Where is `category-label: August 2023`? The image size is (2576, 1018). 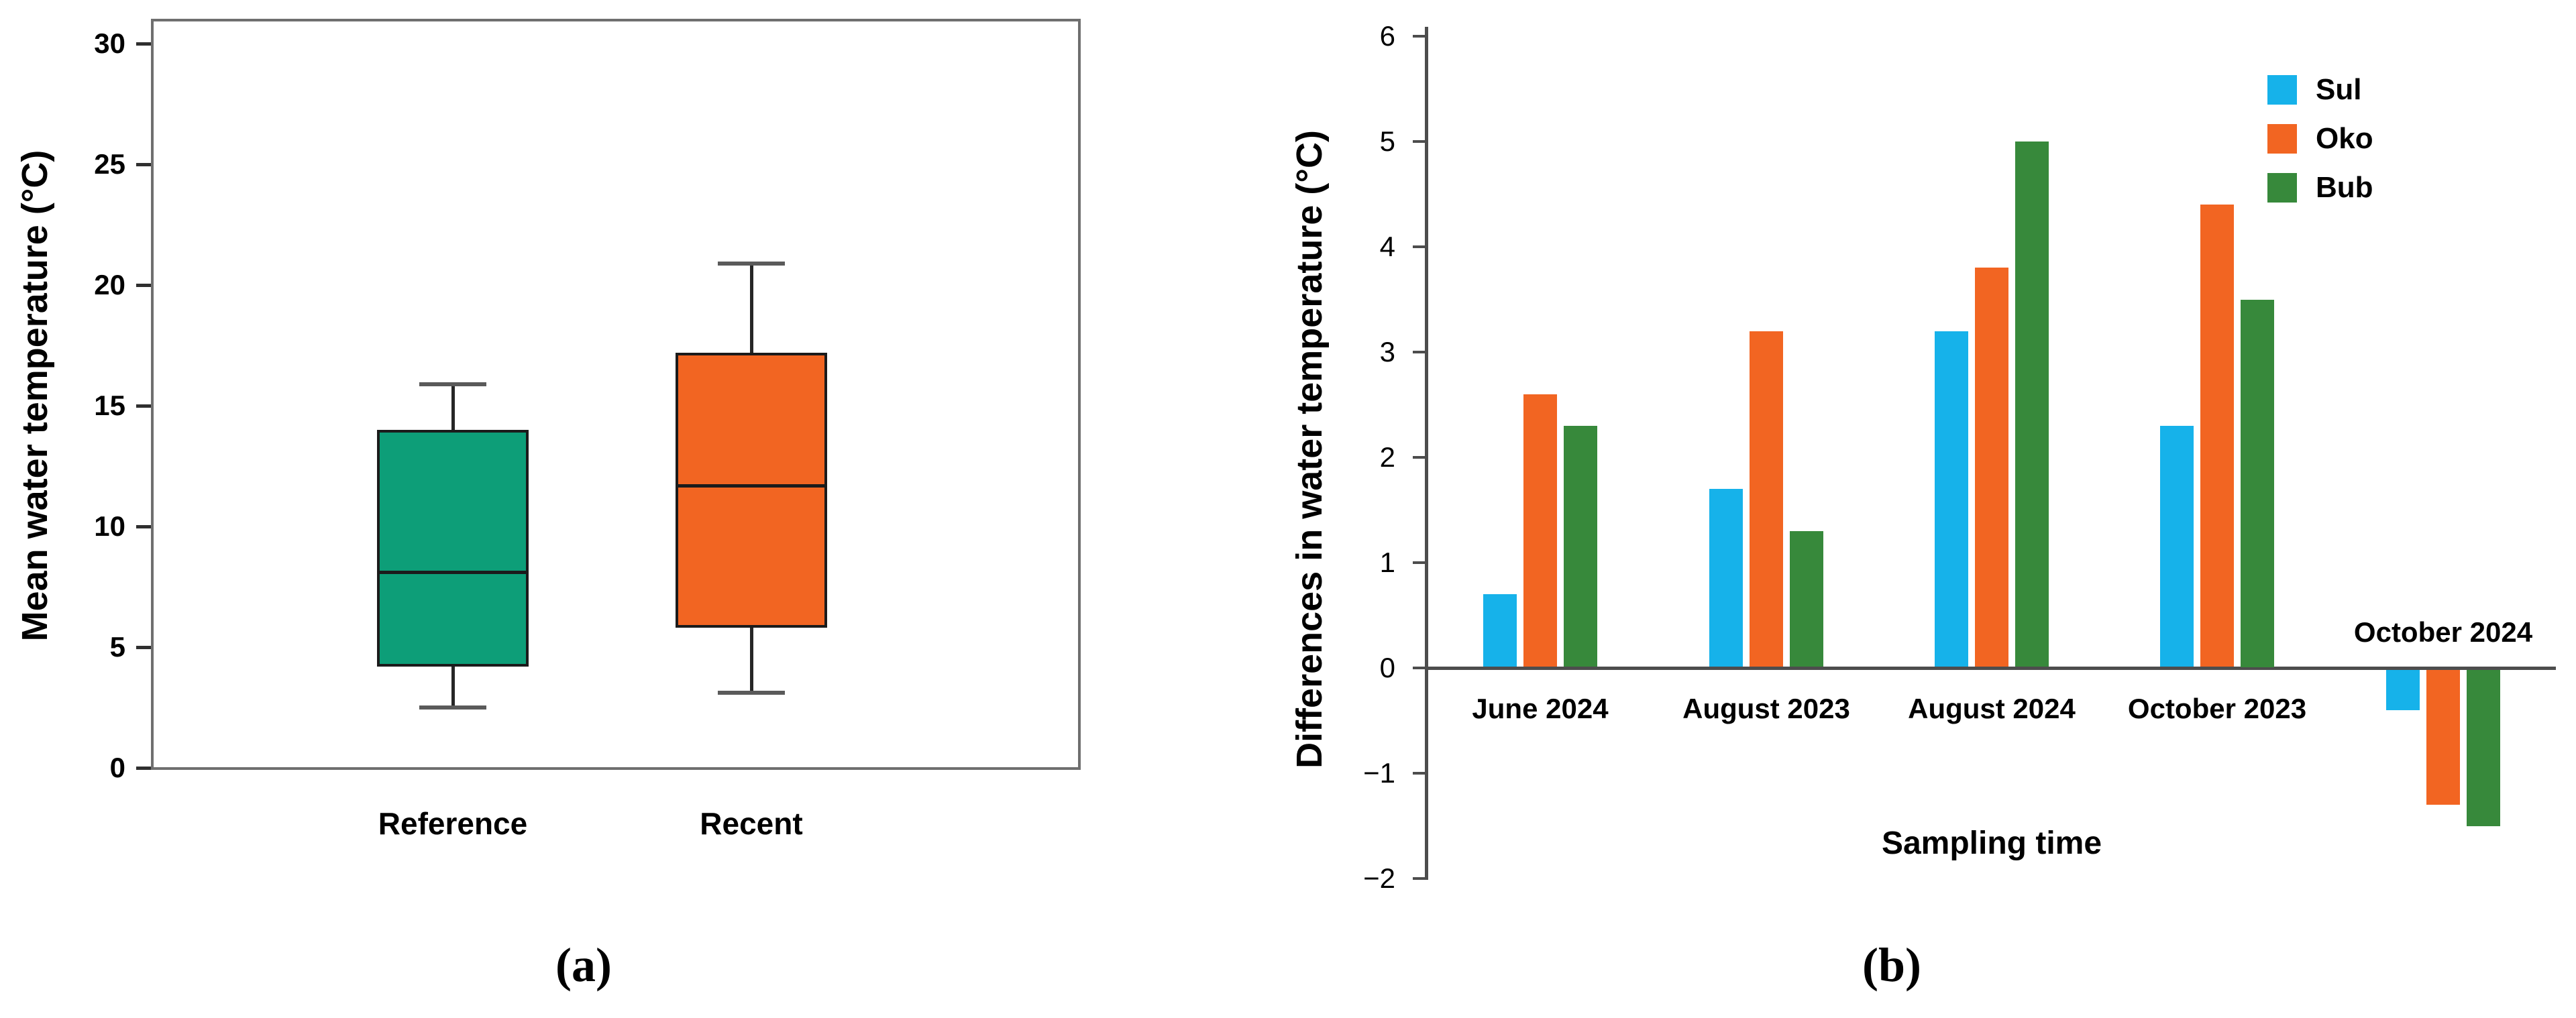 category-label: August 2023 is located at coordinates (1766, 709).